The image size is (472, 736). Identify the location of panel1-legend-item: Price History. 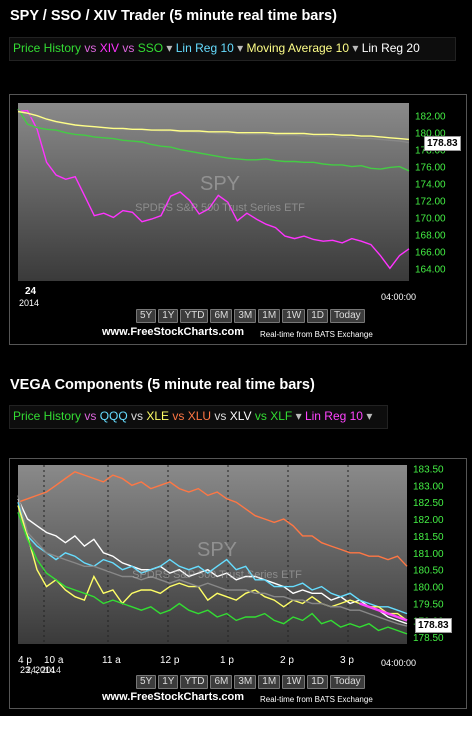
(47, 48).